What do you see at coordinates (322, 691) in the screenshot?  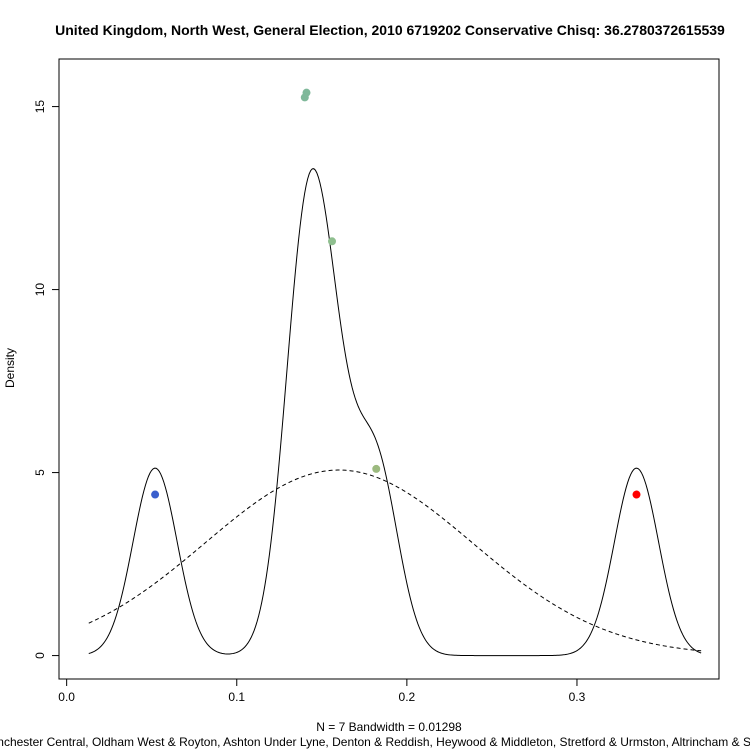 I see `x-axis: 0.0 0.1 0.2 0.3` at bounding box center [322, 691].